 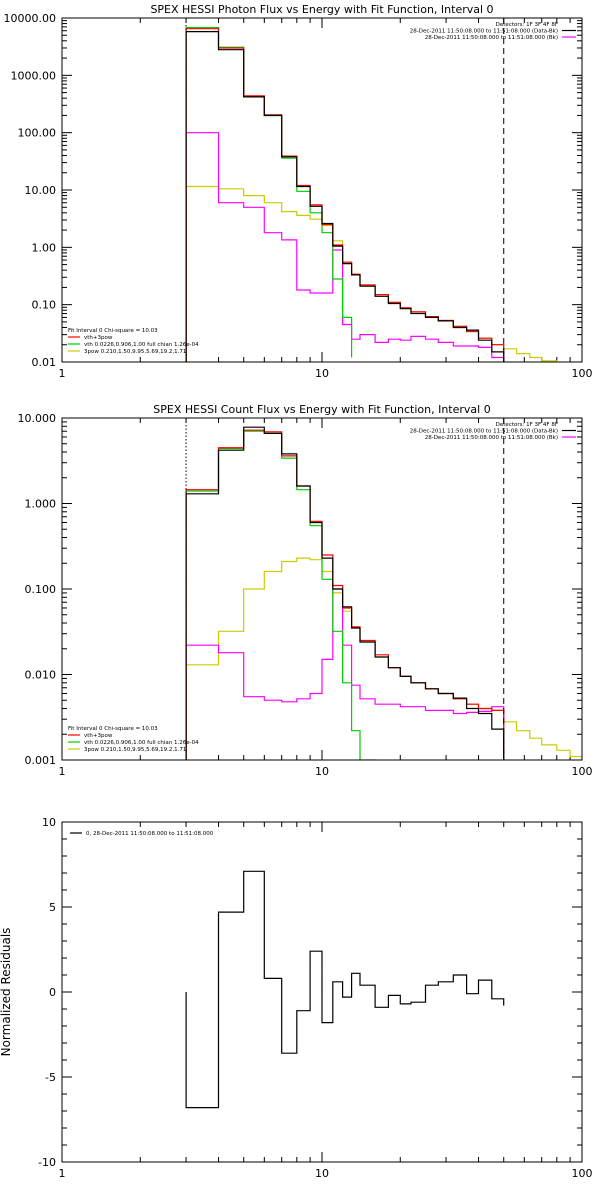 What do you see at coordinates (34, 75) in the screenshot?
I see `y-tick-label: 1000.00` at bounding box center [34, 75].